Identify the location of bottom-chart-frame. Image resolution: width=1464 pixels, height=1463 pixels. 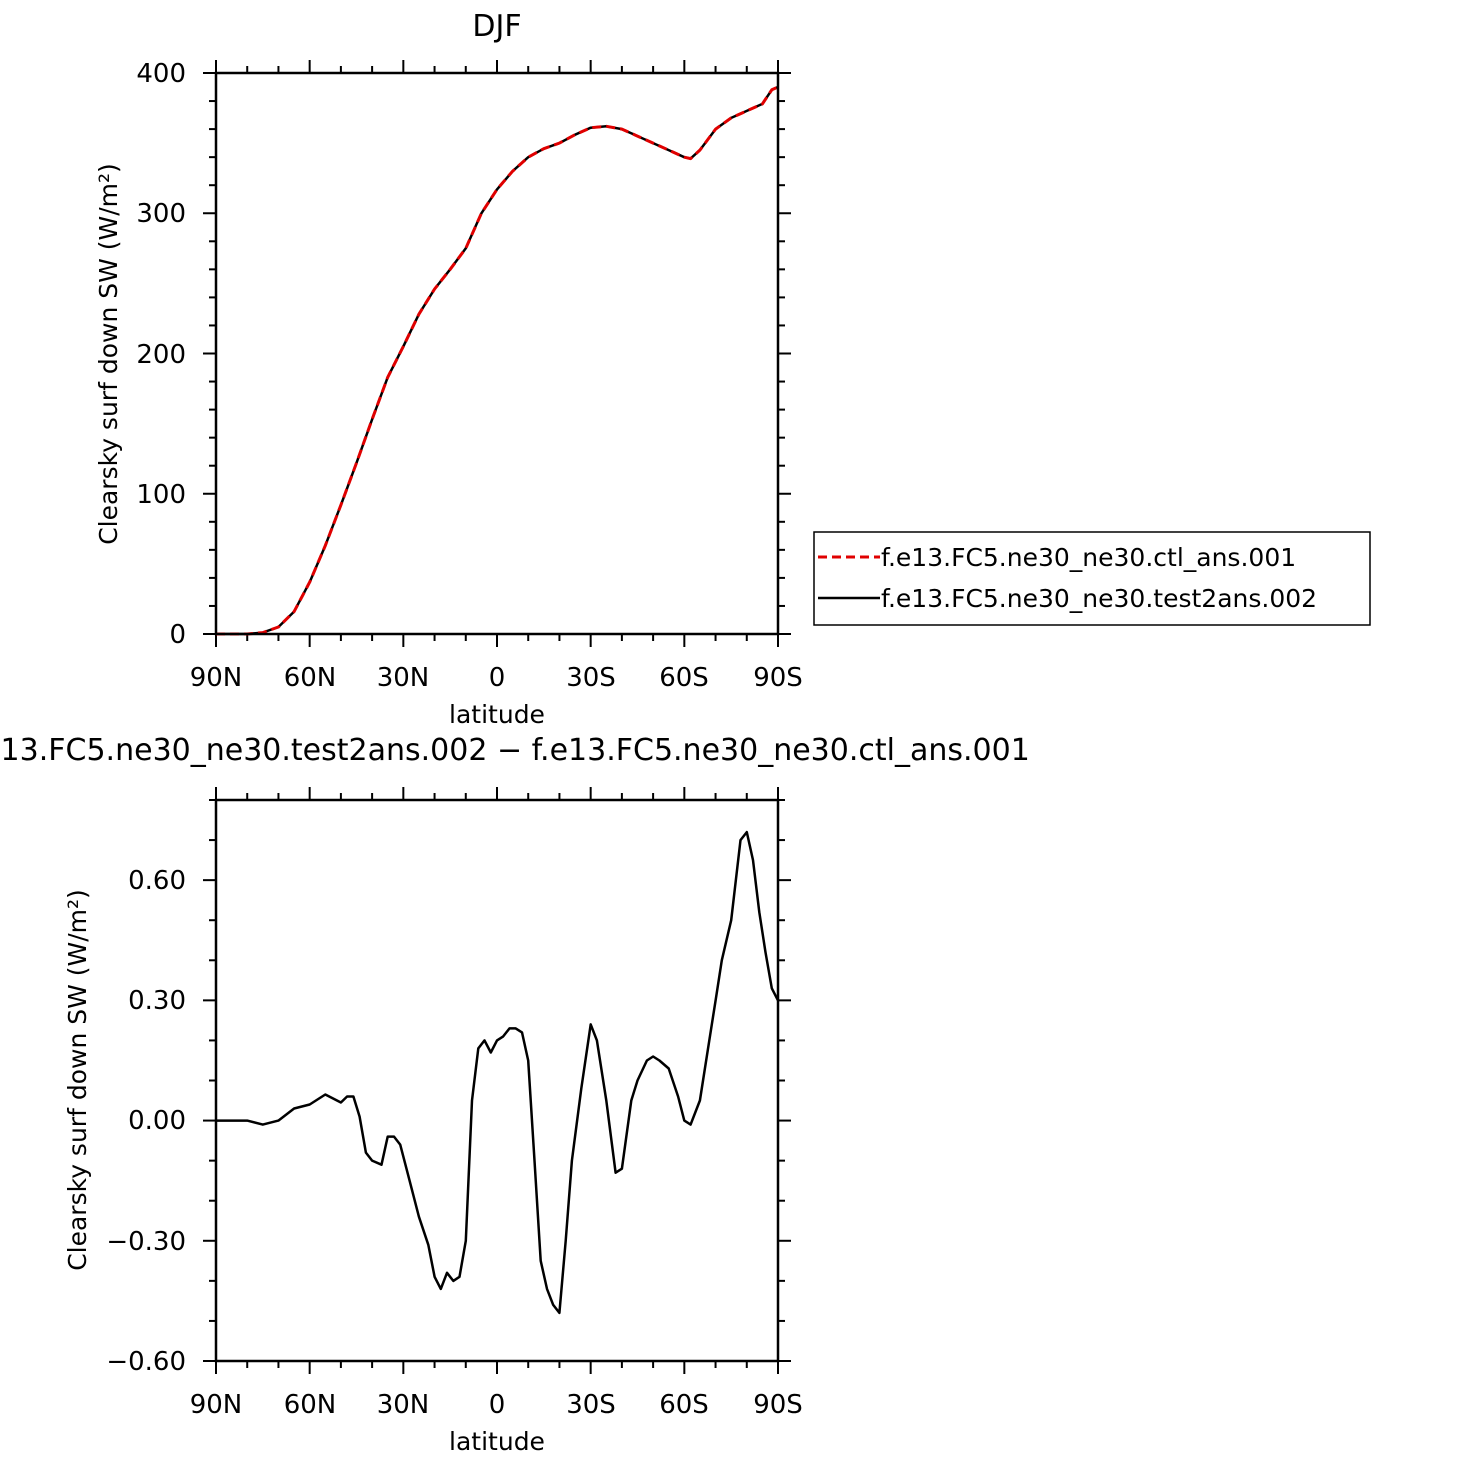
(497, 1080).